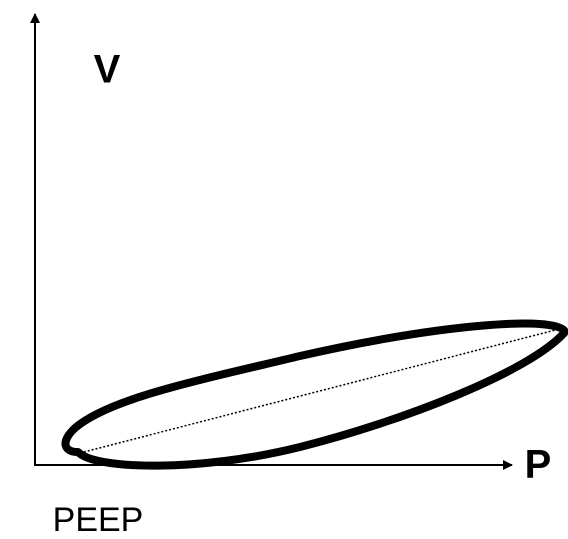 This screenshot has width=568, height=539. Describe the element at coordinates (538, 465) in the screenshot. I see `x-axis-label: P` at that location.